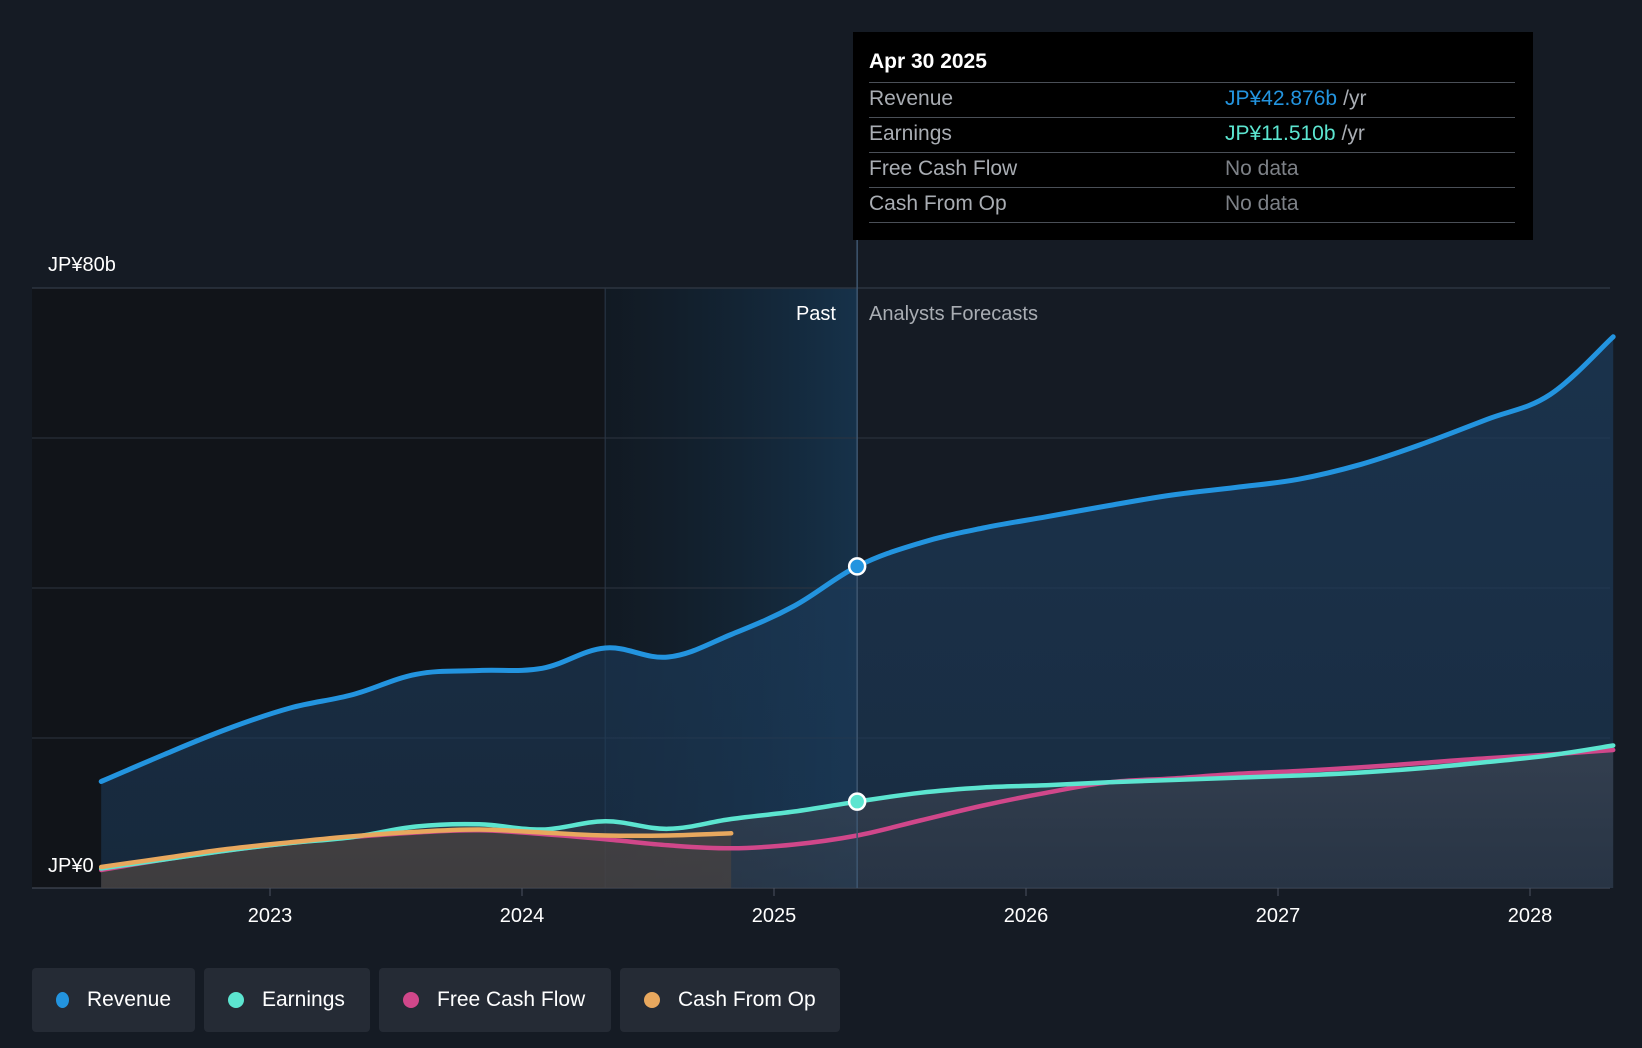 The width and height of the screenshot is (1642, 1048). Describe the element at coordinates (1281, 98) in the screenshot. I see `tooltip-value-number: JP¥42.876b` at that location.